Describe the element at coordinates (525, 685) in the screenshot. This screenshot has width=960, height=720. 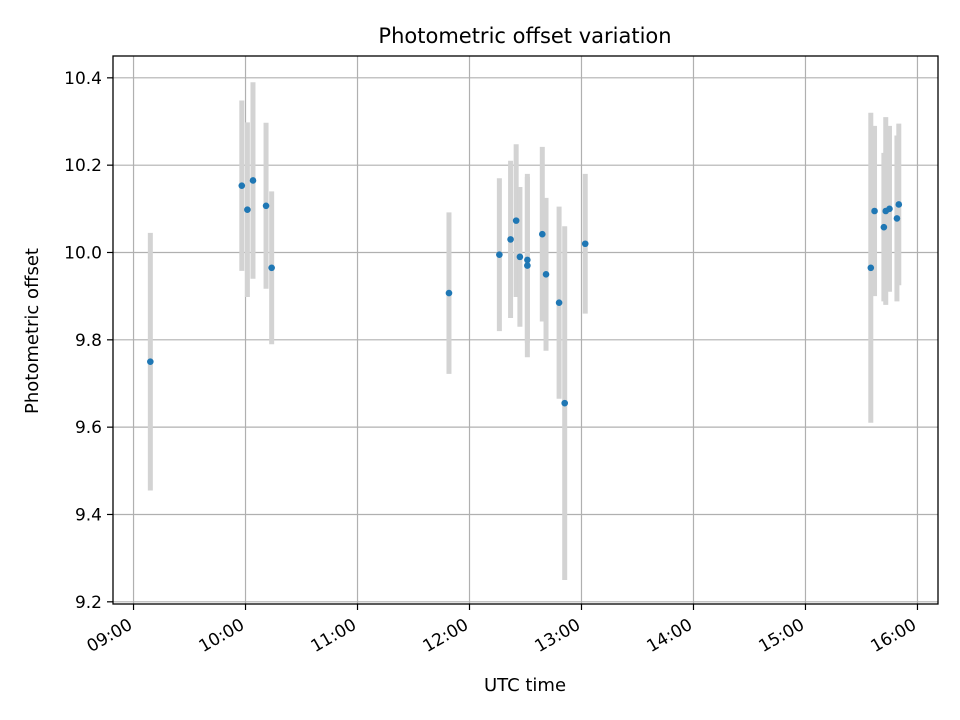
I see `x-axis-title: UTC time` at that location.